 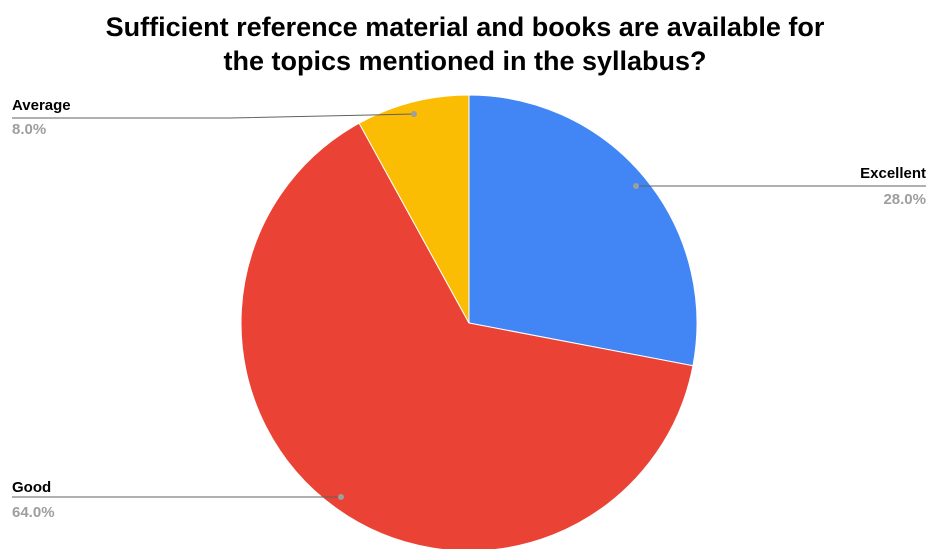 What do you see at coordinates (41, 105) in the screenshot?
I see `average-label: Average` at bounding box center [41, 105].